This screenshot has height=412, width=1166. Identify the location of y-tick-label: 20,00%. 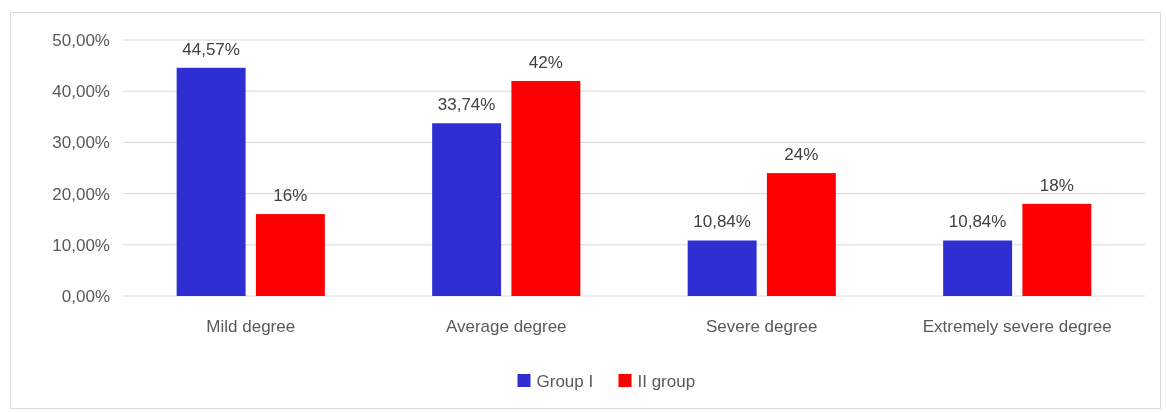
(81, 194).